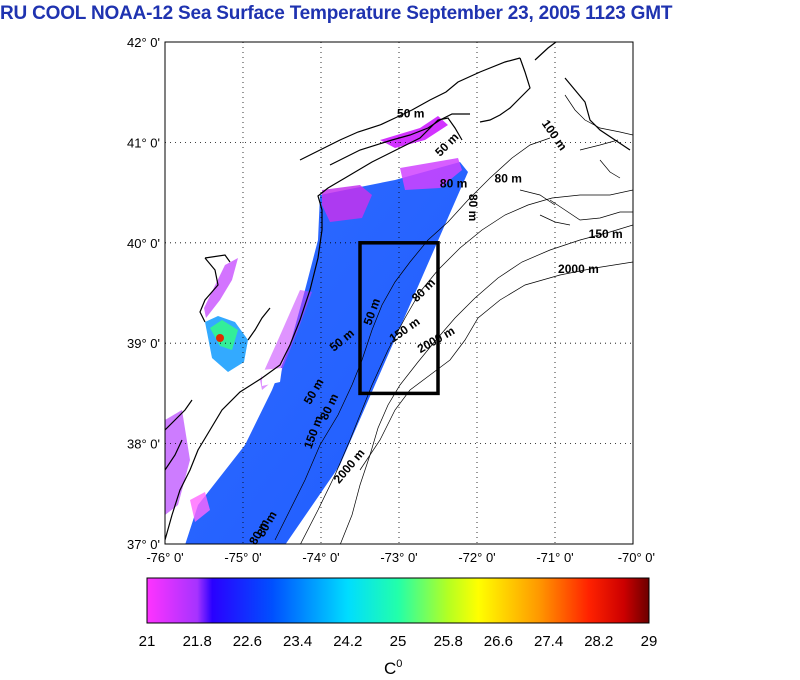 This screenshot has height=680, width=800. I want to click on latitude-tick-label: 42° 0', so click(143, 42).